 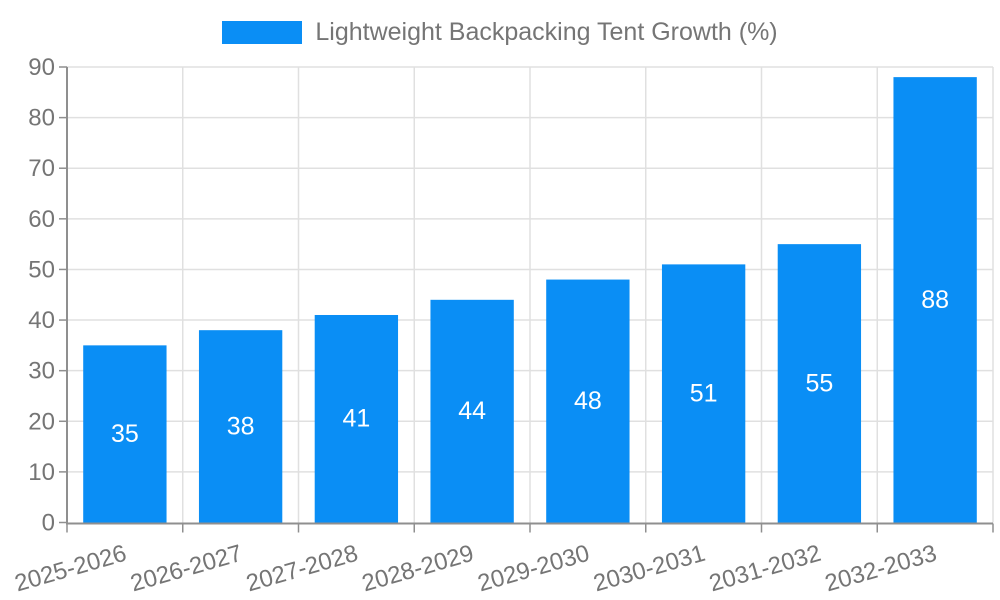 I want to click on y-axis-label: 80, so click(x=41, y=118).